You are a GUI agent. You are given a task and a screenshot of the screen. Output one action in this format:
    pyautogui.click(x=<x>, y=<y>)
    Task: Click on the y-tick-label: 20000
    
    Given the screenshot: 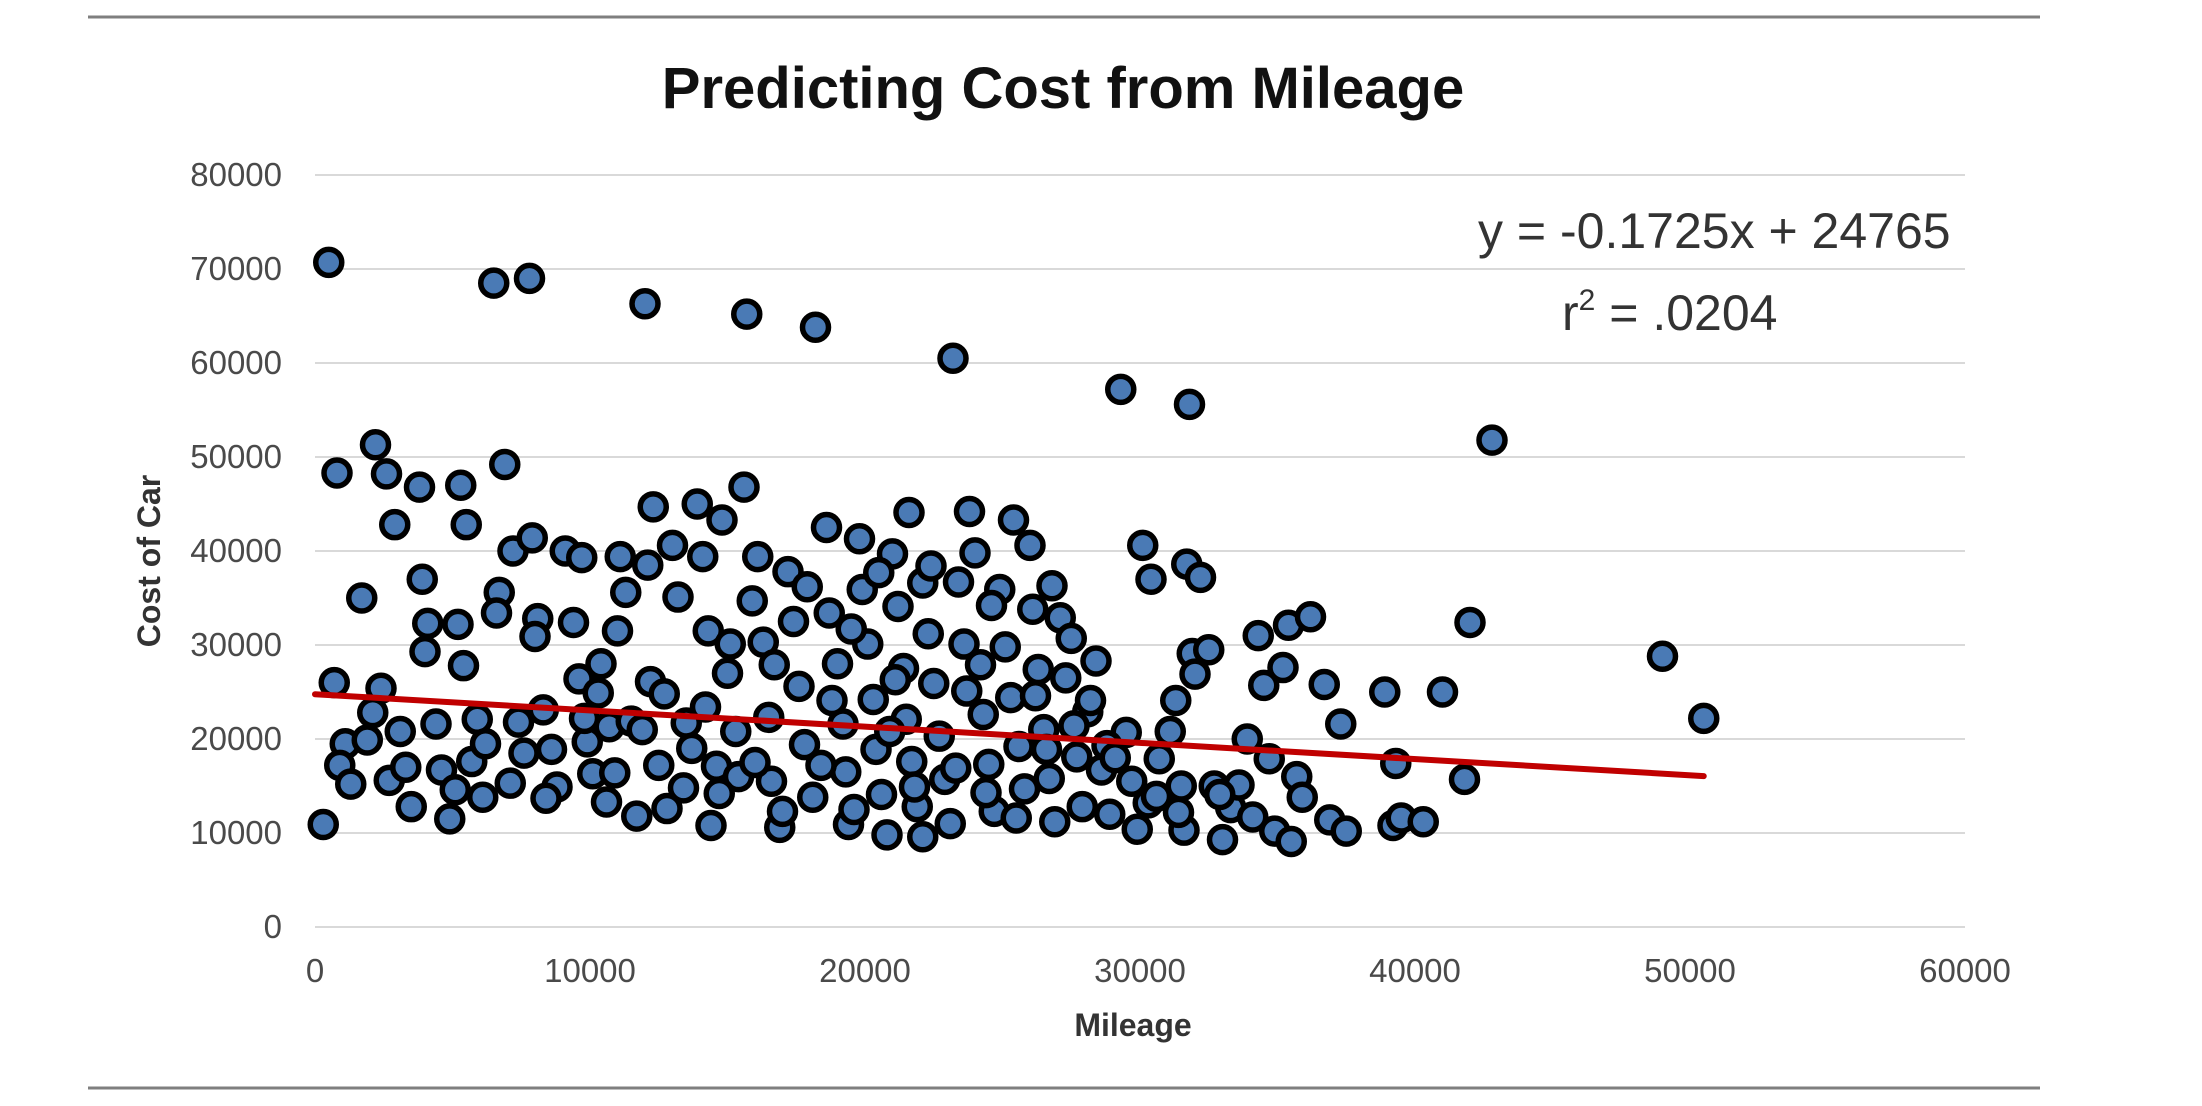 What is the action you would take?
    pyautogui.click(x=236, y=738)
    